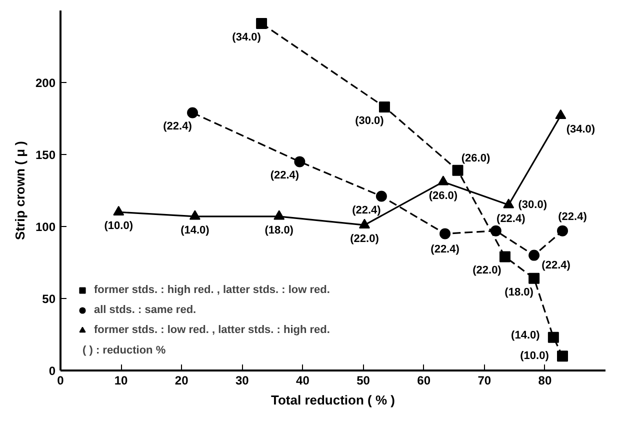 This screenshot has width=631, height=426. Describe the element at coordinates (212, 330) in the screenshot. I see `legend-label: former stds. : low red. , latter stds. : high red.` at that location.